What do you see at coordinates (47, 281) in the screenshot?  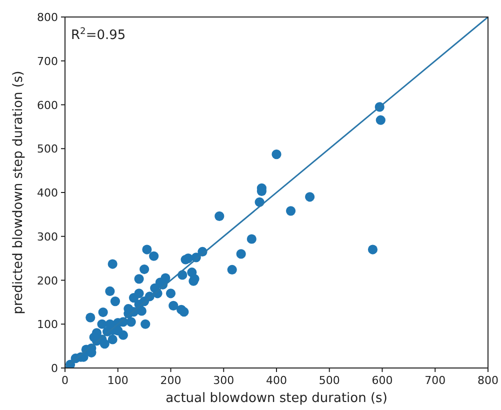 I see `y-tick-label: 200` at bounding box center [47, 281].